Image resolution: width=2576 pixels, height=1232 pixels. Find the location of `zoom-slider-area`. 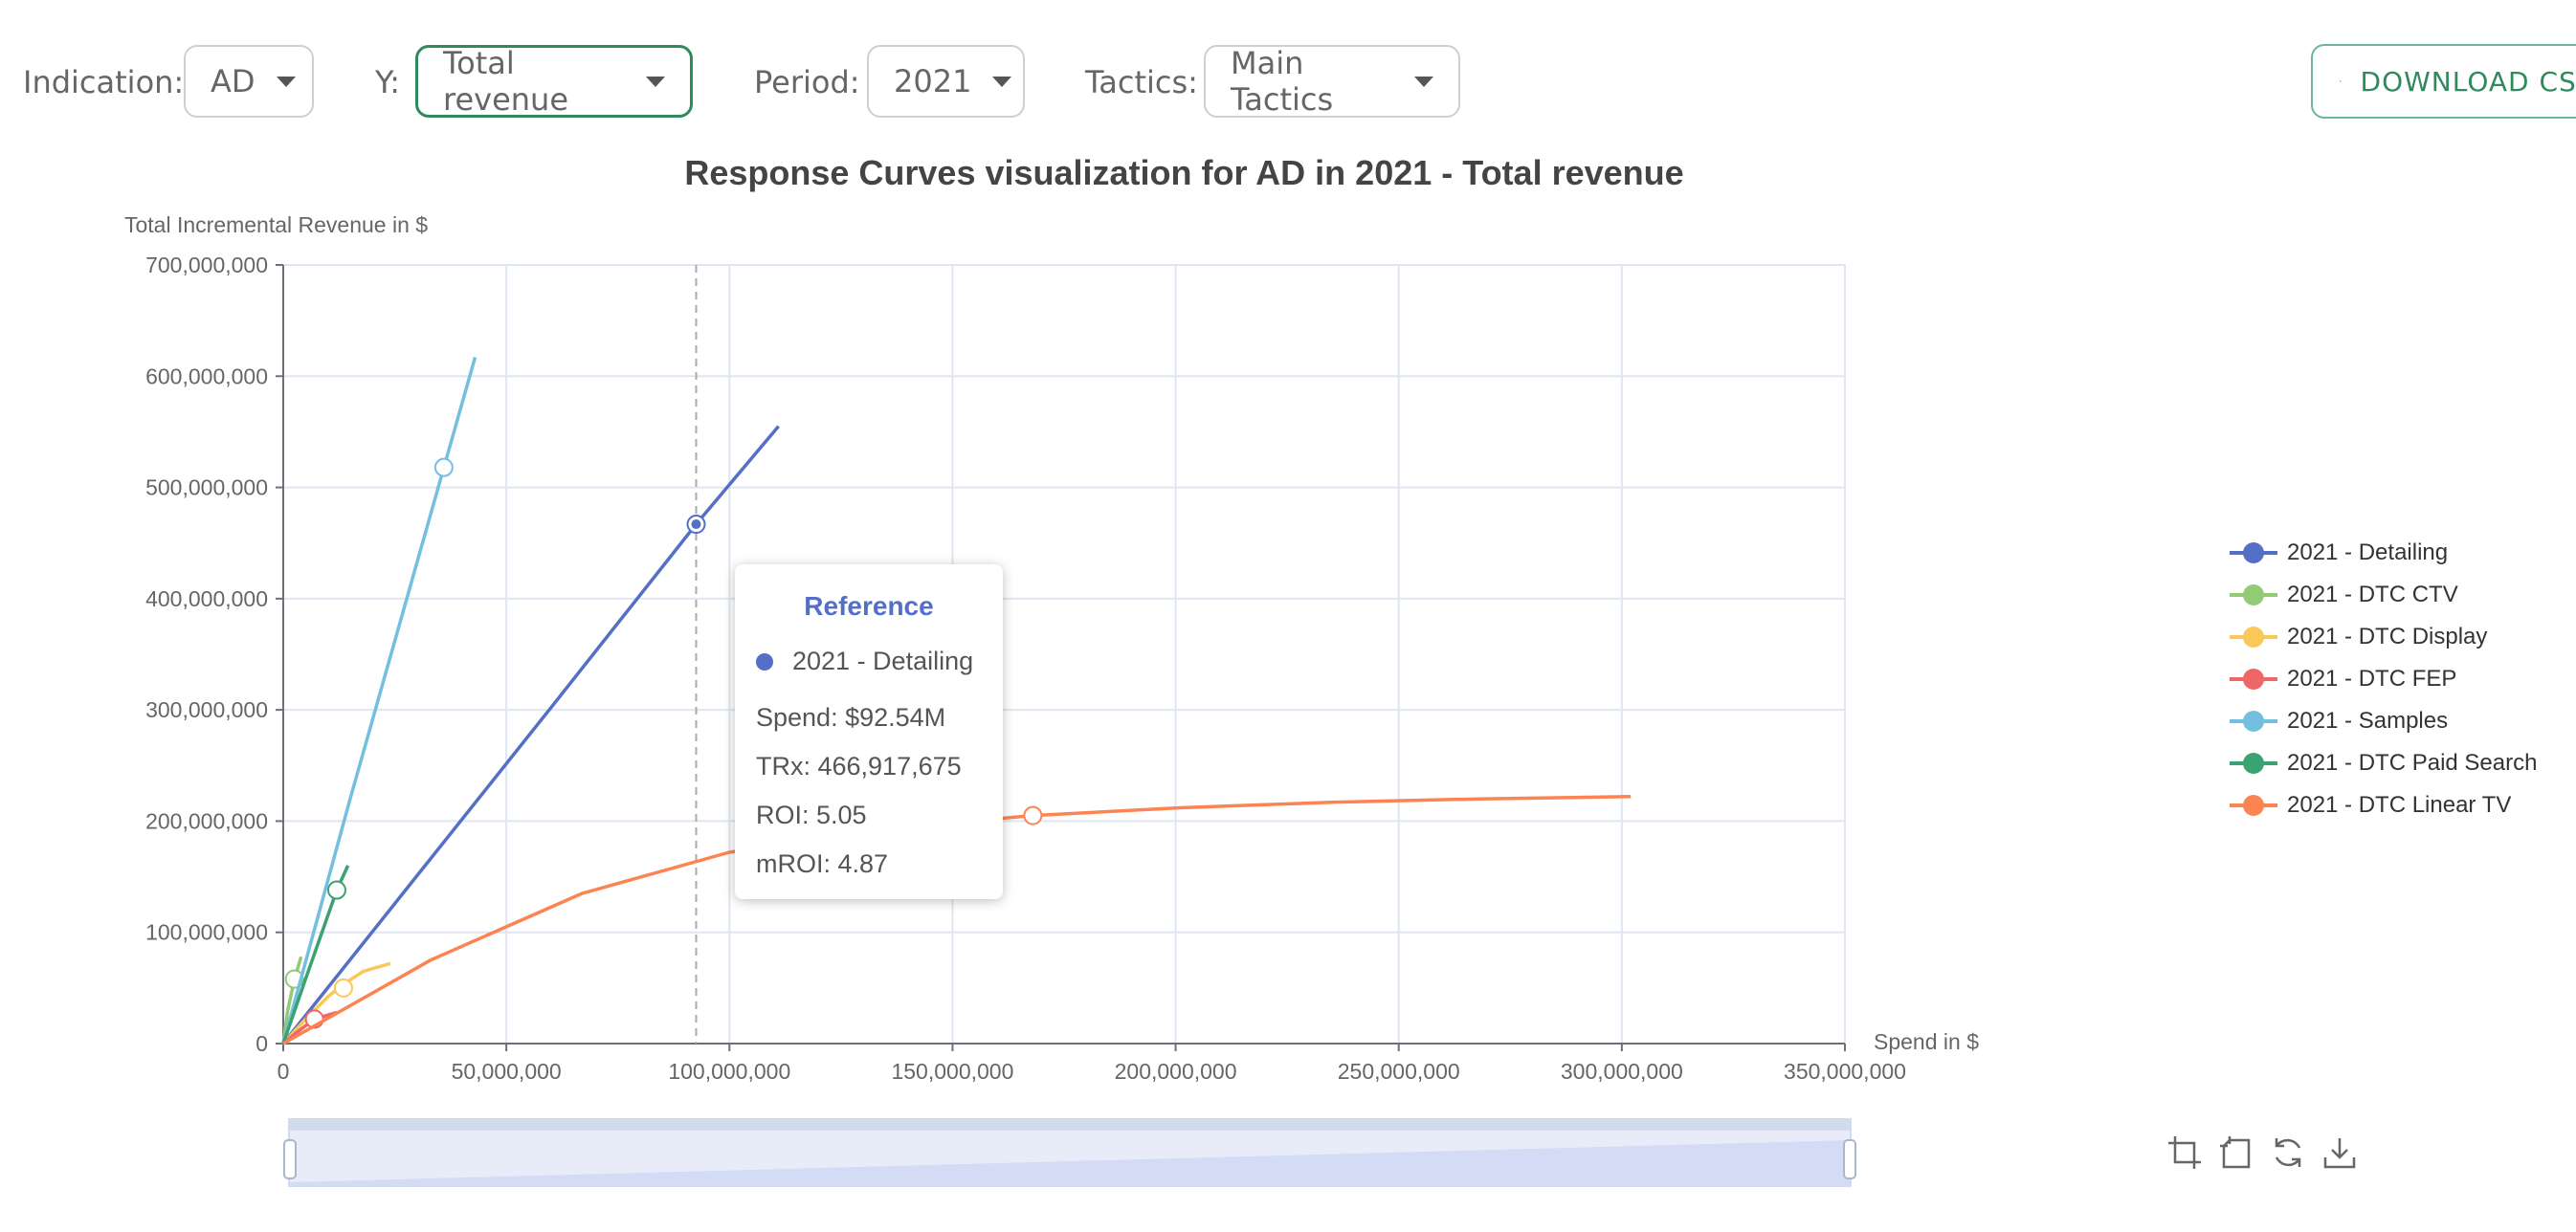

zoom-slider-area is located at coordinates (1070, 1163).